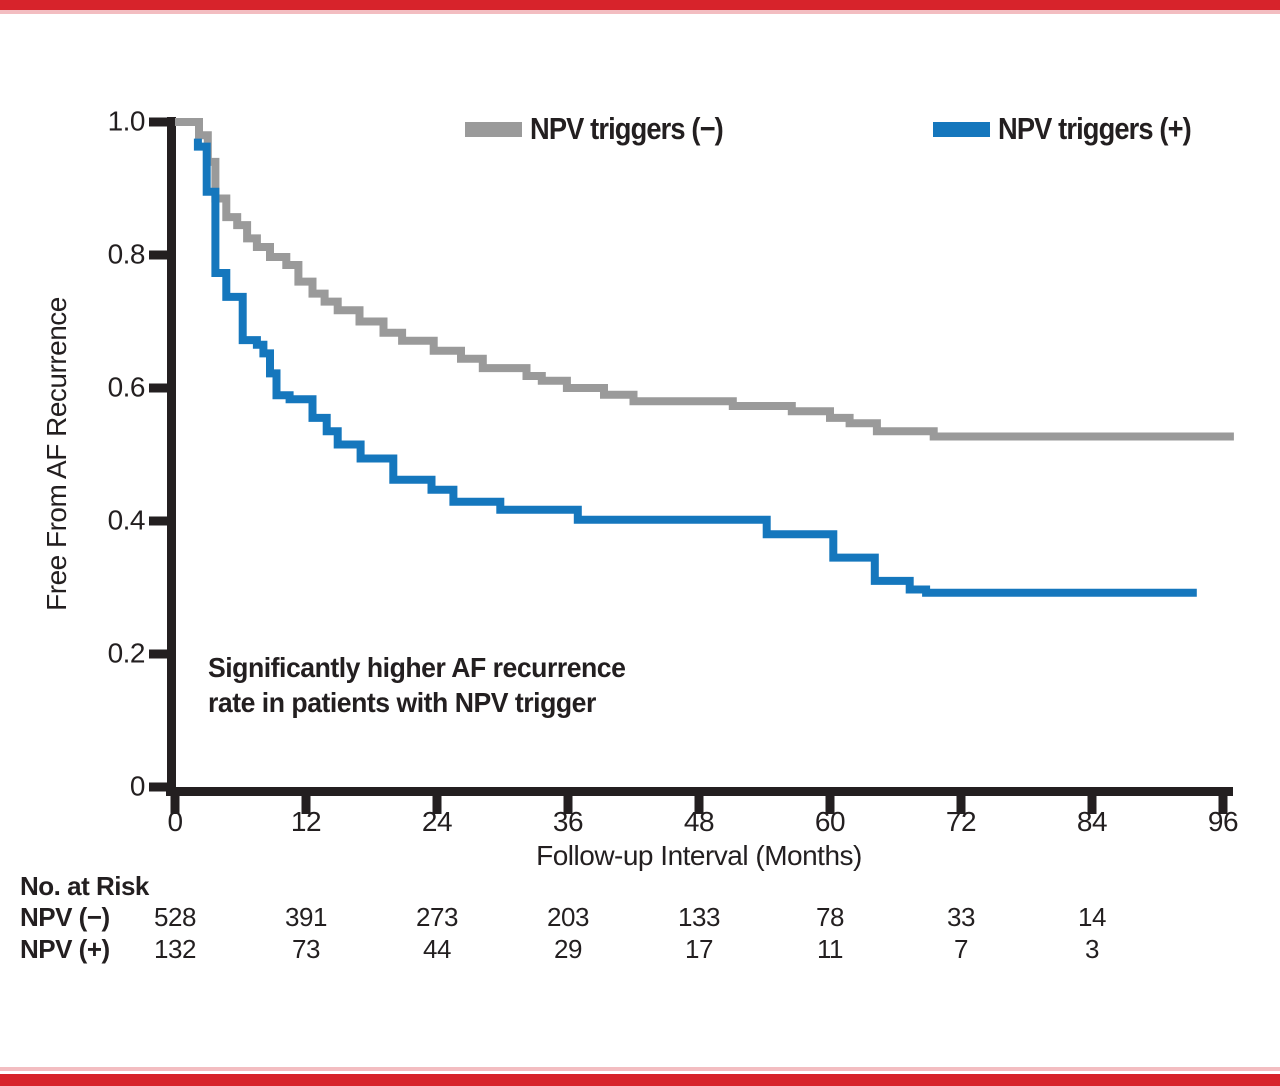  Describe the element at coordinates (1092, 821) in the screenshot. I see `x-tick-label: 84` at that location.